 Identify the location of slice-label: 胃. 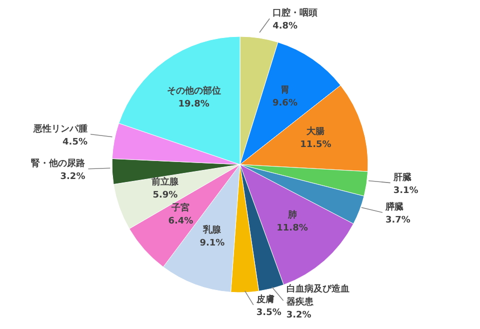
(285, 90).